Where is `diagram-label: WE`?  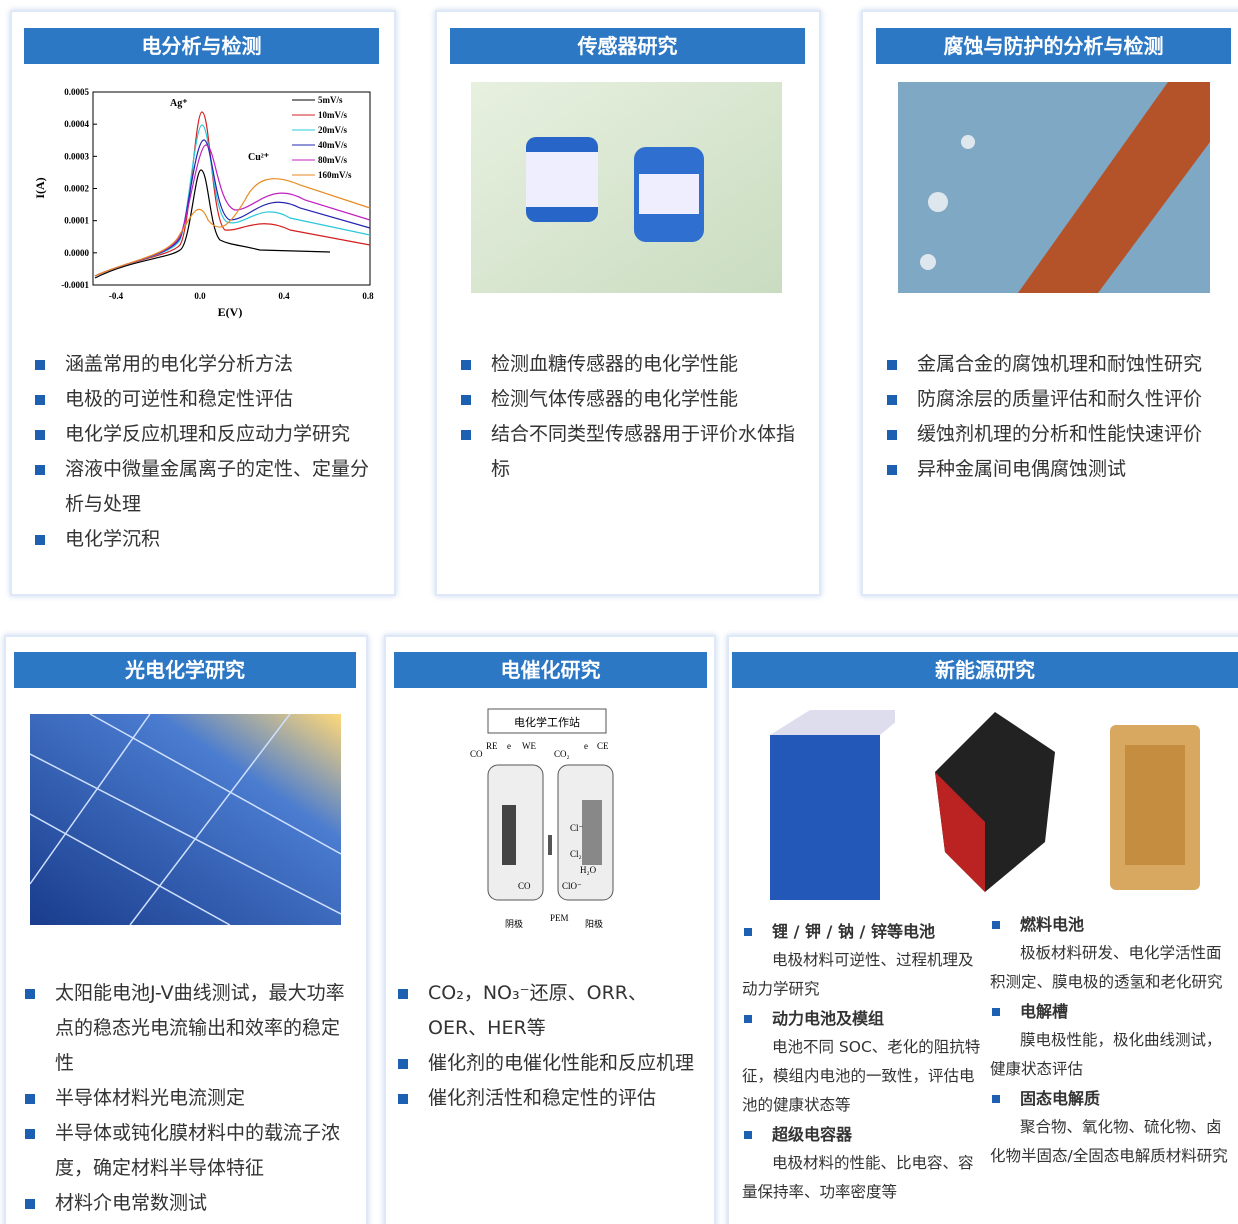
diagram-label: WE is located at coordinates (529, 746).